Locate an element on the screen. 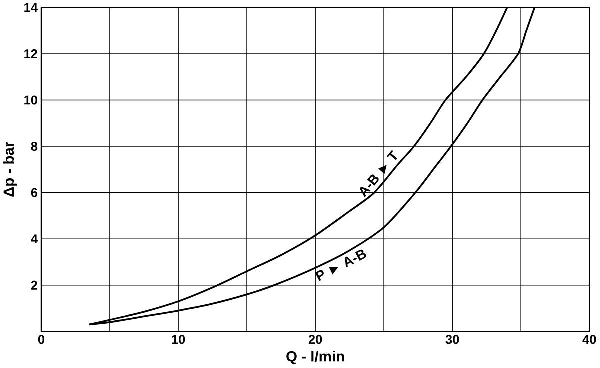 This screenshot has width=600, height=368. y-tick-label: 4 is located at coordinates (34, 239).